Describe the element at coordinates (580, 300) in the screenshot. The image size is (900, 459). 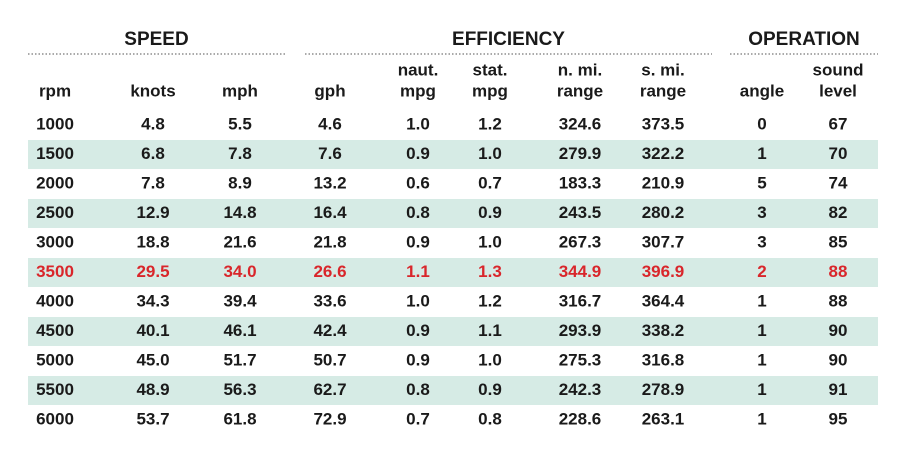
I see `table-cell: 316.7` at that location.